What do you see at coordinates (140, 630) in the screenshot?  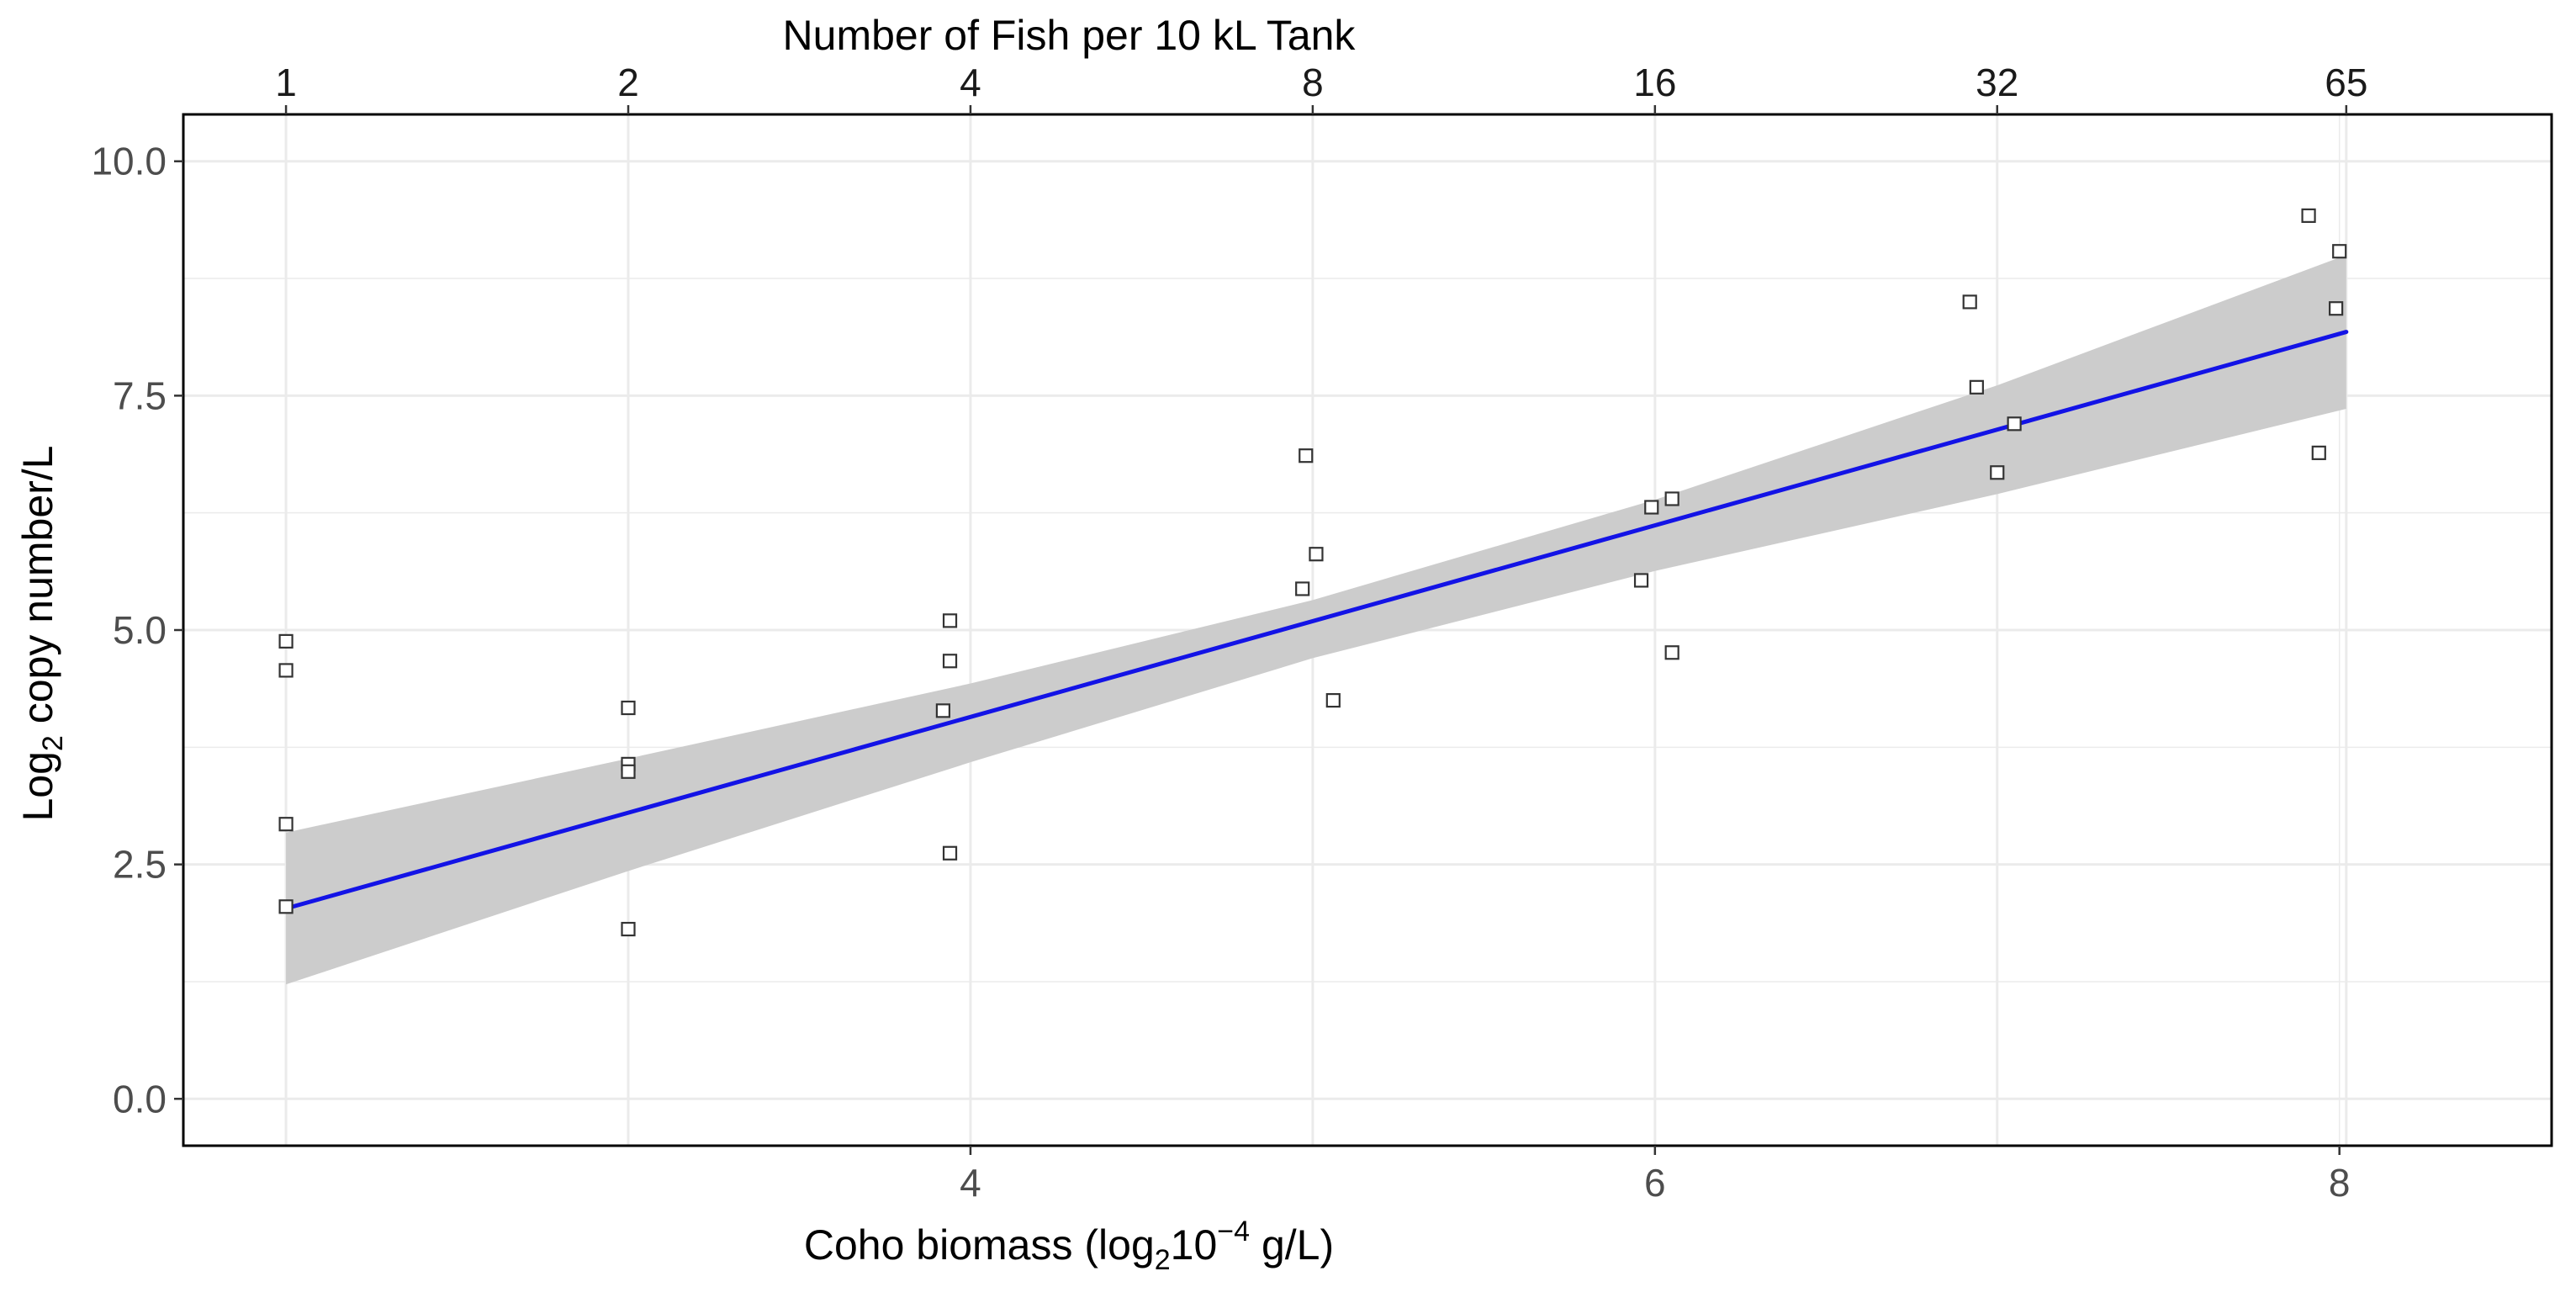 I see `y-tick-label: 5.0` at bounding box center [140, 630].